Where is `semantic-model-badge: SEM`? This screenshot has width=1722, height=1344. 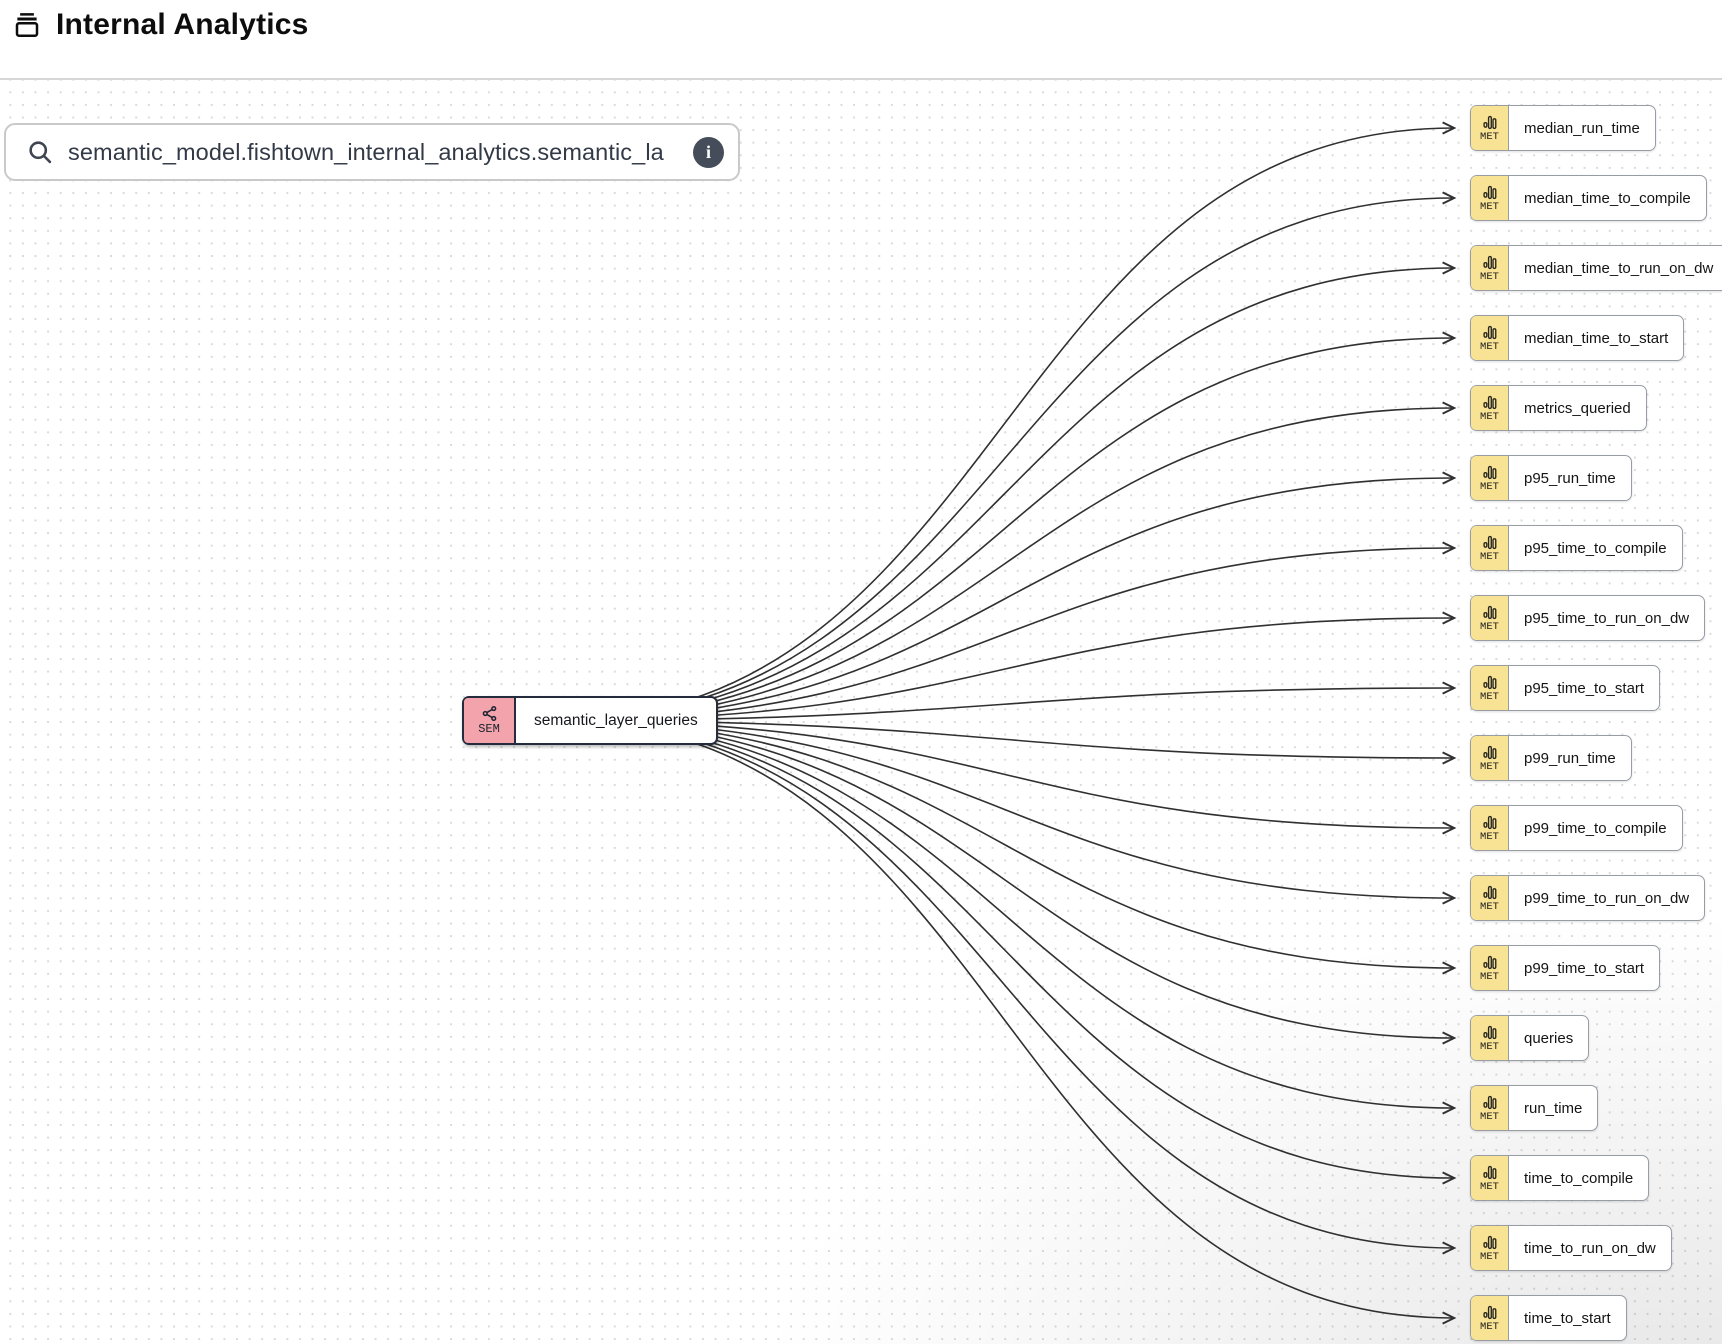 semantic-model-badge: SEM is located at coordinates (490, 720).